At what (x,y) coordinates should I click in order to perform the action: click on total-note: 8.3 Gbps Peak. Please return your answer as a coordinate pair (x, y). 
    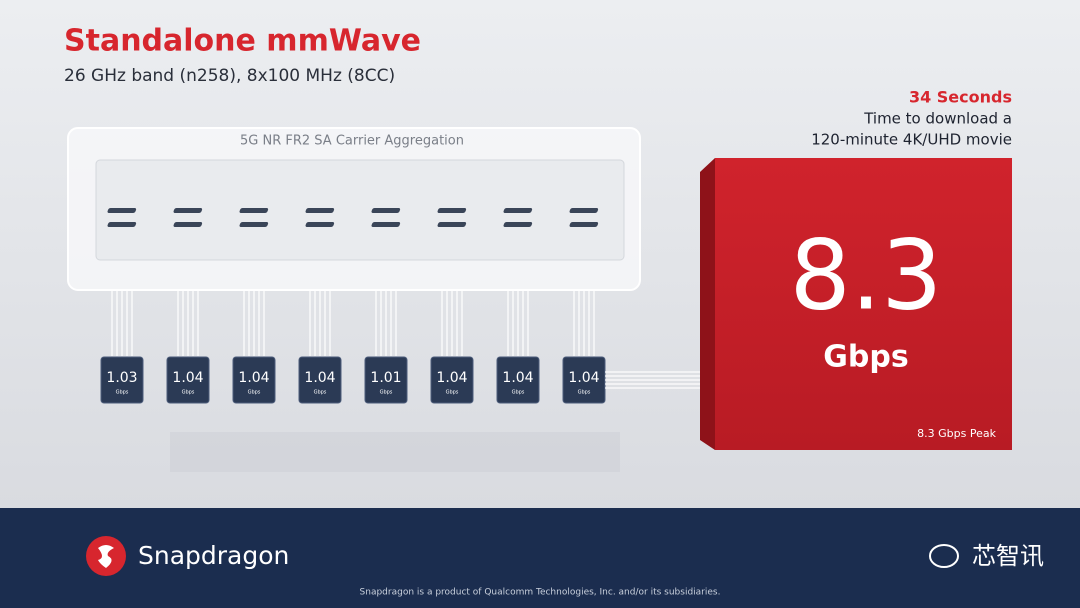
    Looking at the image, I should click on (956, 433).